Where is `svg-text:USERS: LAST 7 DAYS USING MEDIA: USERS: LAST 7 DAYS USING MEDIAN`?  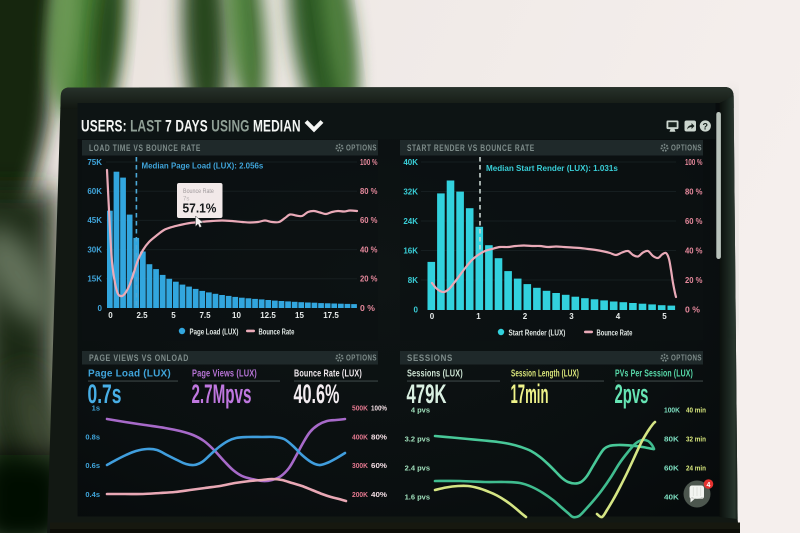 svg-text:USERS: LAST 7 DAYS USING MEDIA: USERS: LAST 7 DAYS USING MEDIAN is located at coordinates (191, 127).